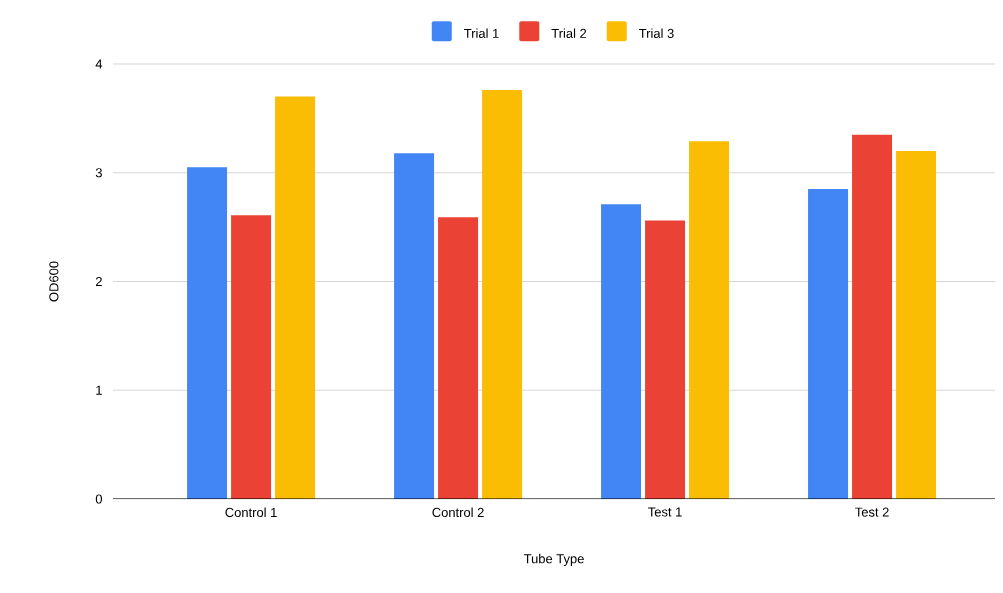 The image size is (1003, 593). Describe the element at coordinates (481, 33) in the screenshot. I see `legend-label: Trial 1` at that location.